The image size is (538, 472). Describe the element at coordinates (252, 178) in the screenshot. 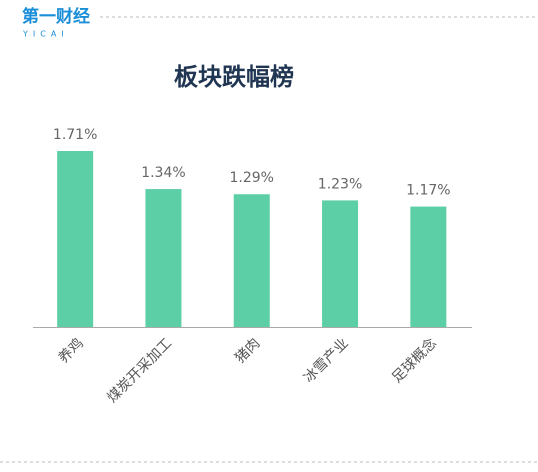

I see `value-label: 1.29%` at that location.